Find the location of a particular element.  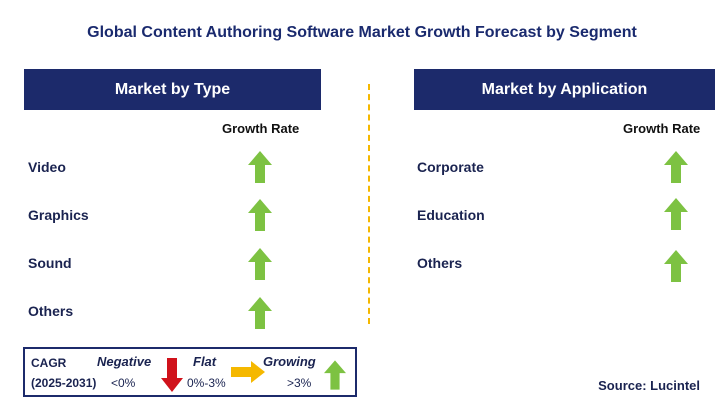

legend-negative-label: Negative is located at coordinates (124, 361).